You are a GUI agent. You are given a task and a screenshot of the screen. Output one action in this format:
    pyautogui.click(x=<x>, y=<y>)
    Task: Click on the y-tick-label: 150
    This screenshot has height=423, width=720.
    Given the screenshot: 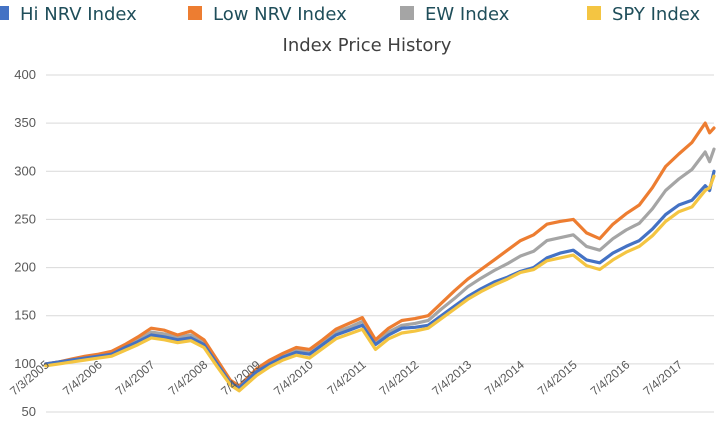 What is the action you would take?
    pyautogui.click(x=25, y=315)
    